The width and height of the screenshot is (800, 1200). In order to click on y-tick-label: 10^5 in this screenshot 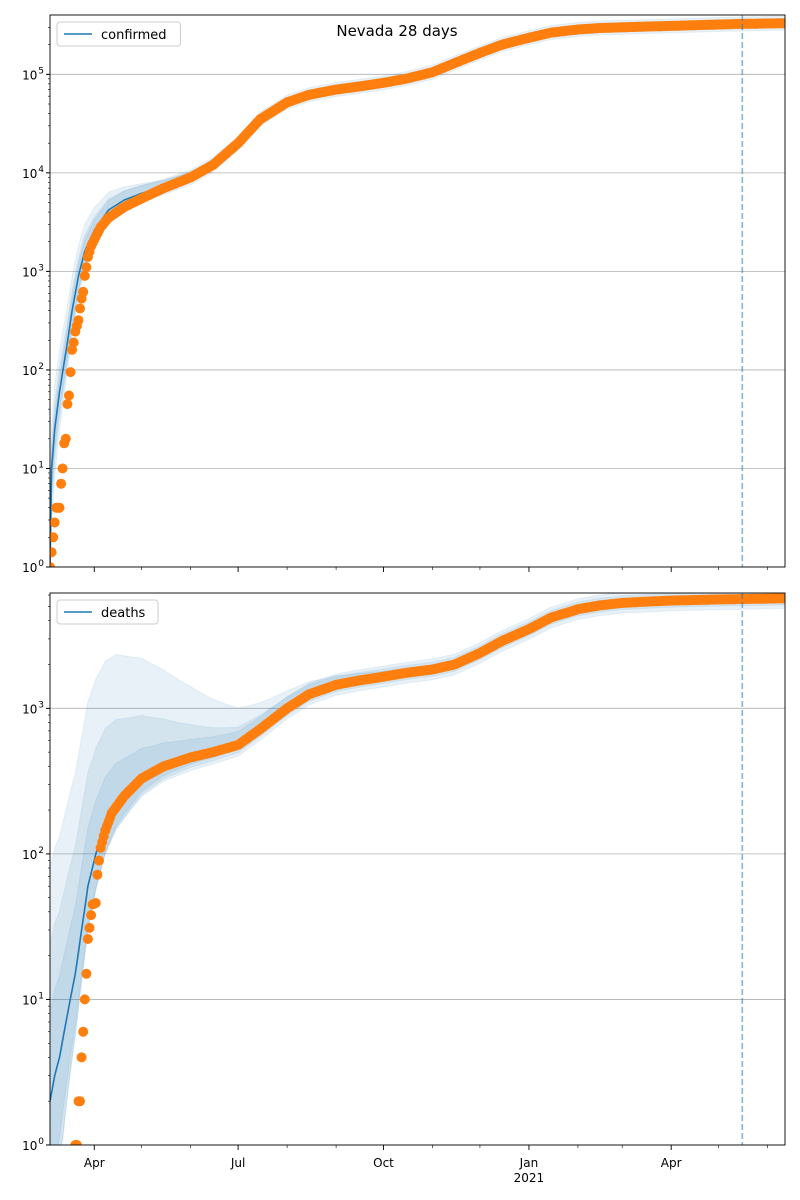, I will do `click(33, 74)`.